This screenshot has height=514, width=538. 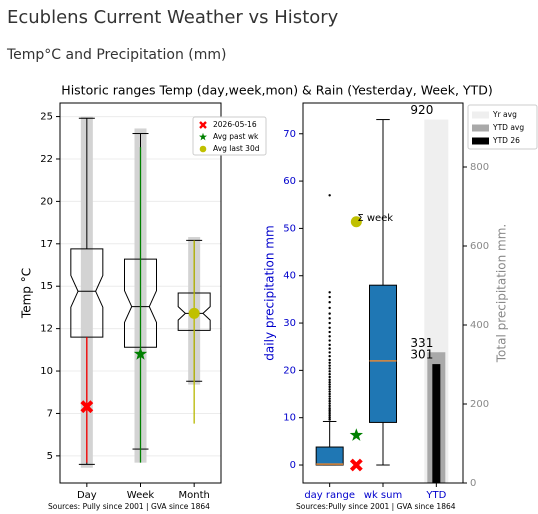 What do you see at coordinates (479, 167) in the screenshot?
I see `y2-tick-label: 800` at bounding box center [479, 167].